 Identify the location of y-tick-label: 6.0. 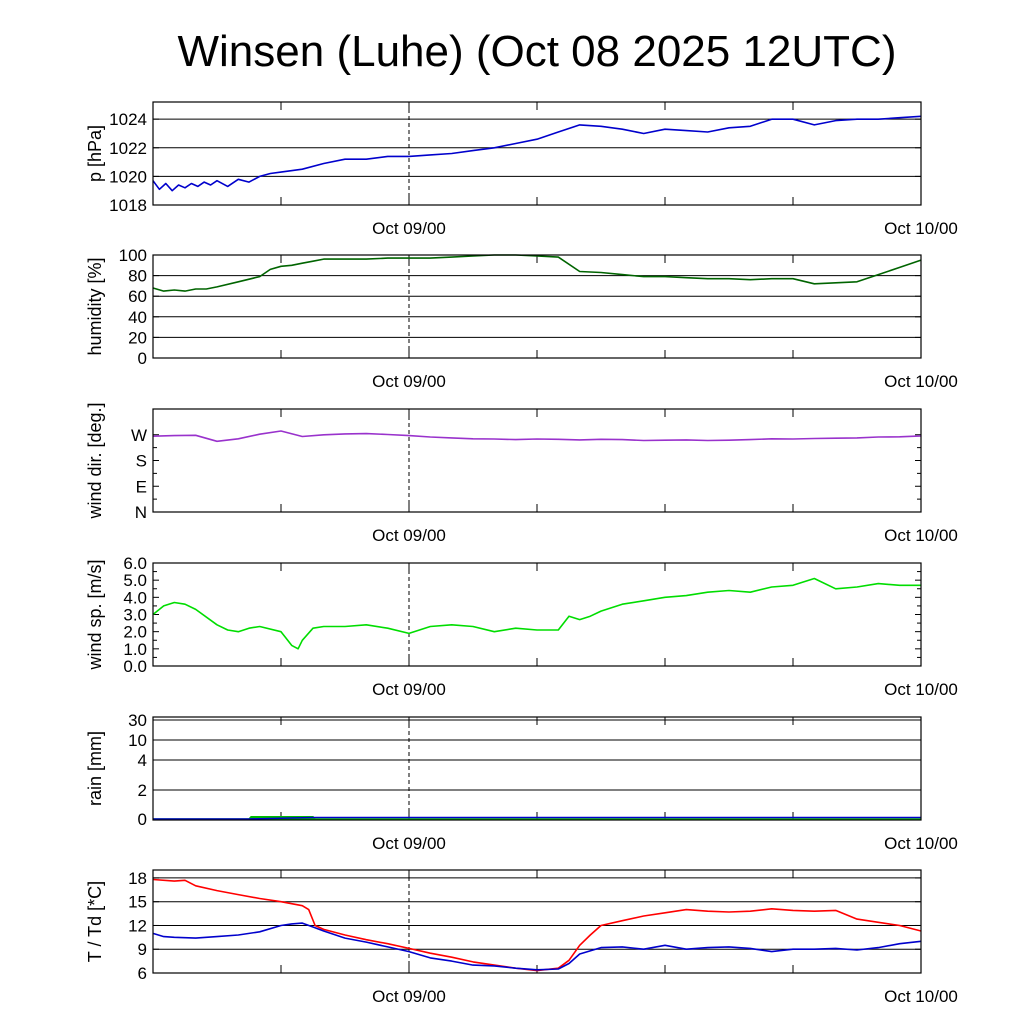
(135, 563).